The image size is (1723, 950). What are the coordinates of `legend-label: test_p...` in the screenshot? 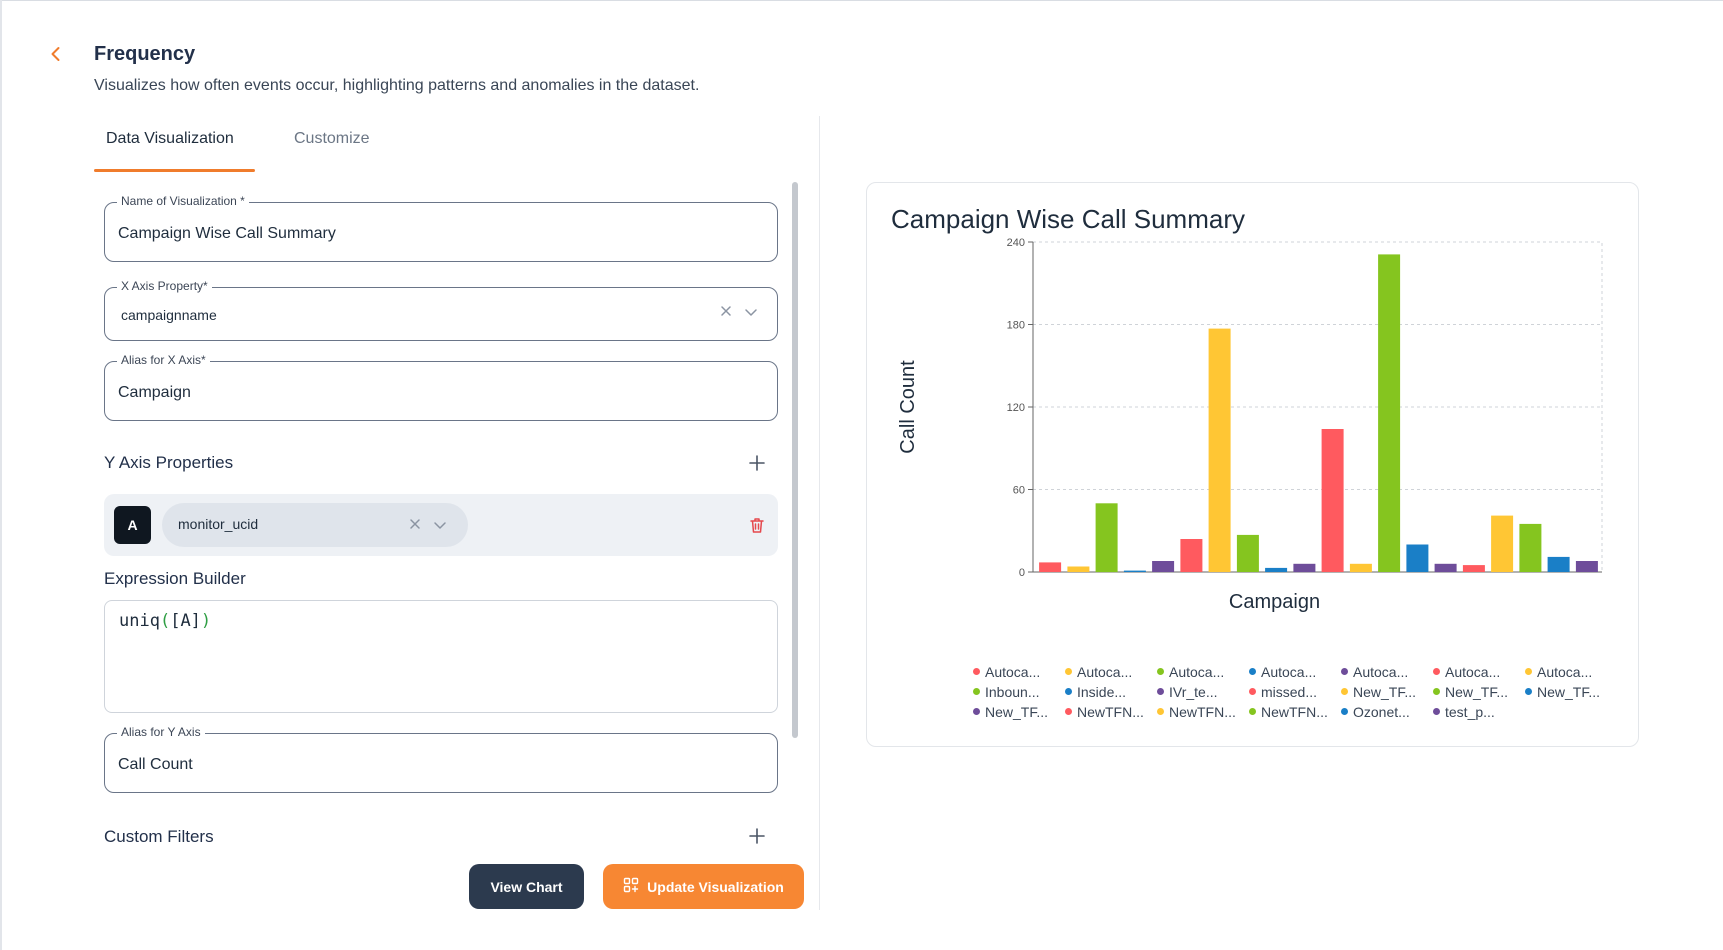 It's located at (1470, 712).